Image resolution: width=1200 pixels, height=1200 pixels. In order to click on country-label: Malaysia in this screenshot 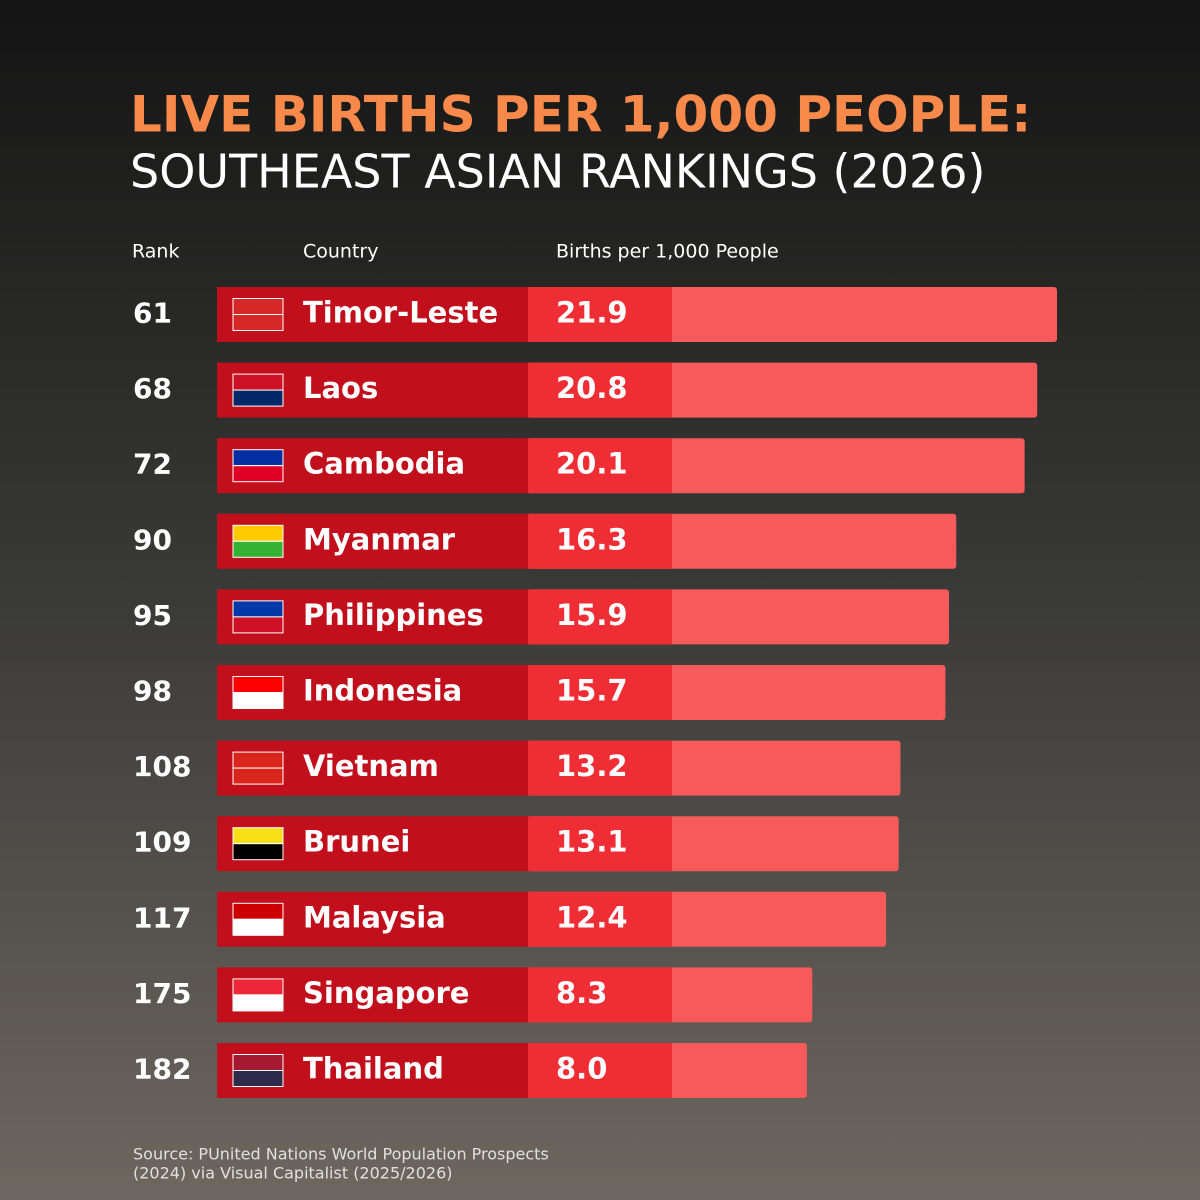, I will do `click(374, 917)`.